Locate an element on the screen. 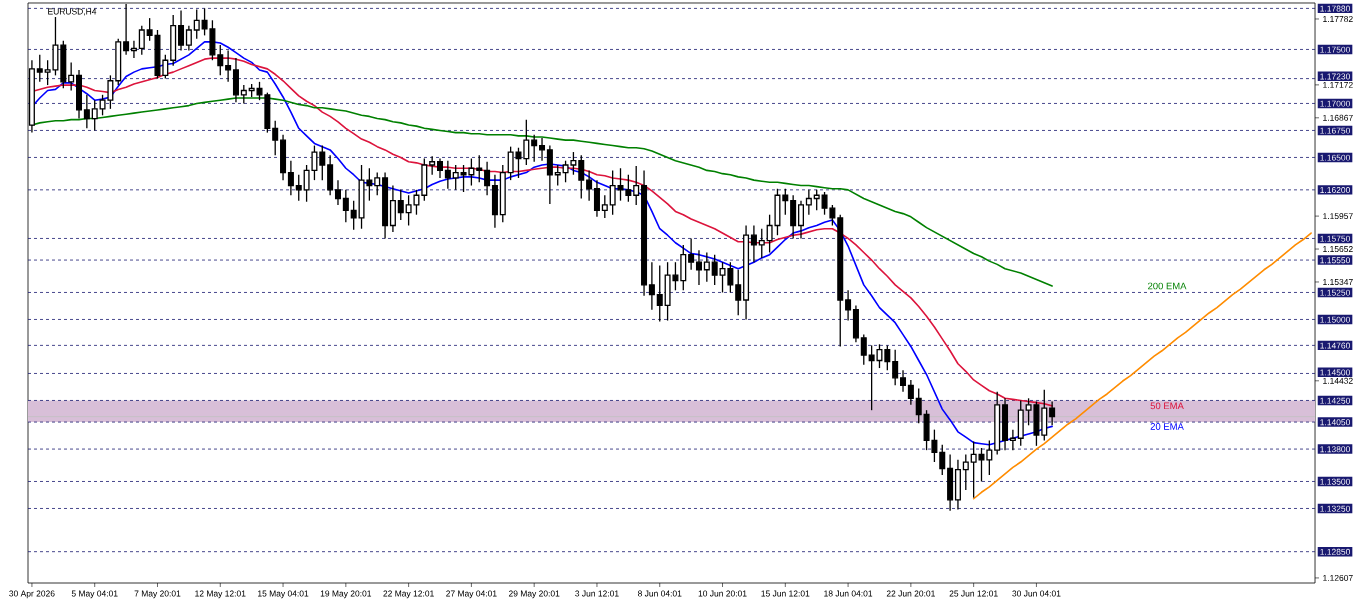  text: 200 EMA is located at coordinates (1167, 286).